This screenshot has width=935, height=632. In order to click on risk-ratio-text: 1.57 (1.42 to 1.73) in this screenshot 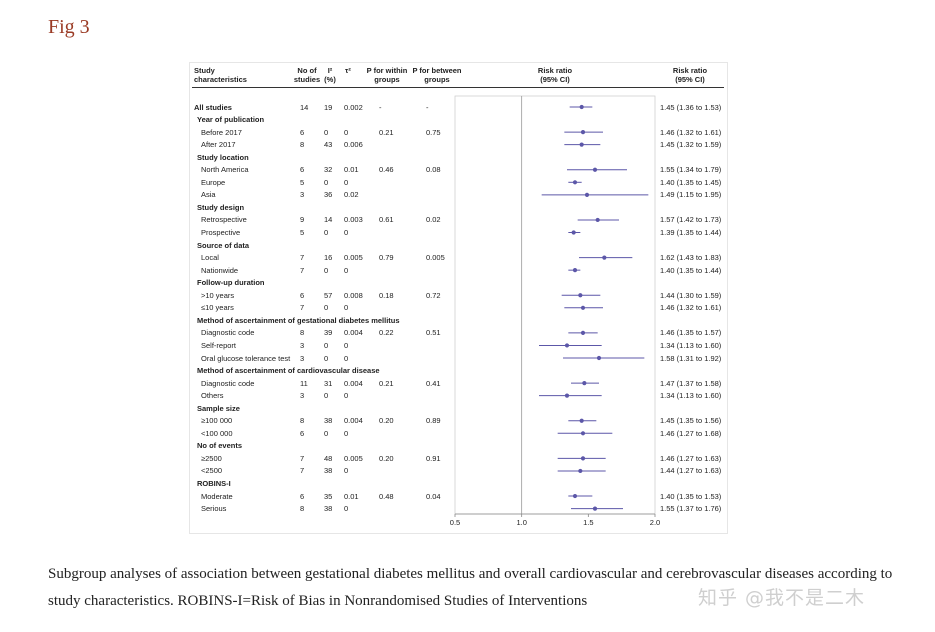, I will do `click(691, 220)`.